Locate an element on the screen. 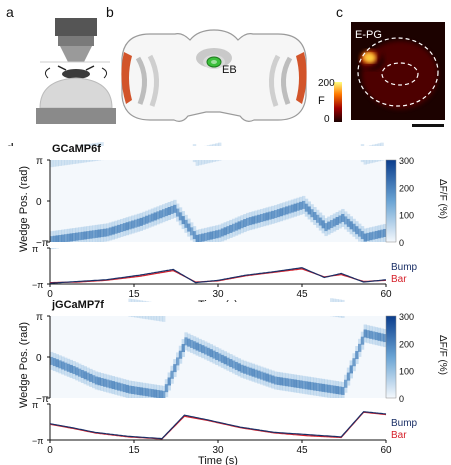 The height and width of the screenshot is (465, 451). ball-support is located at coordinates (76, 93).